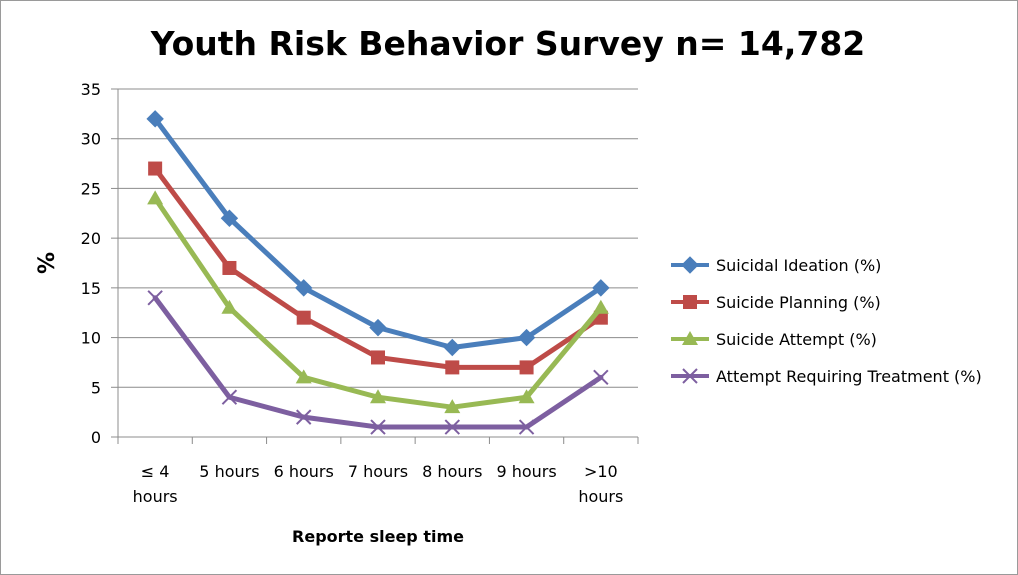  What do you see at coordinates (96, 387) in the screenshot?
I see `y-tick-label: 5` at bounding box center [96, 387].